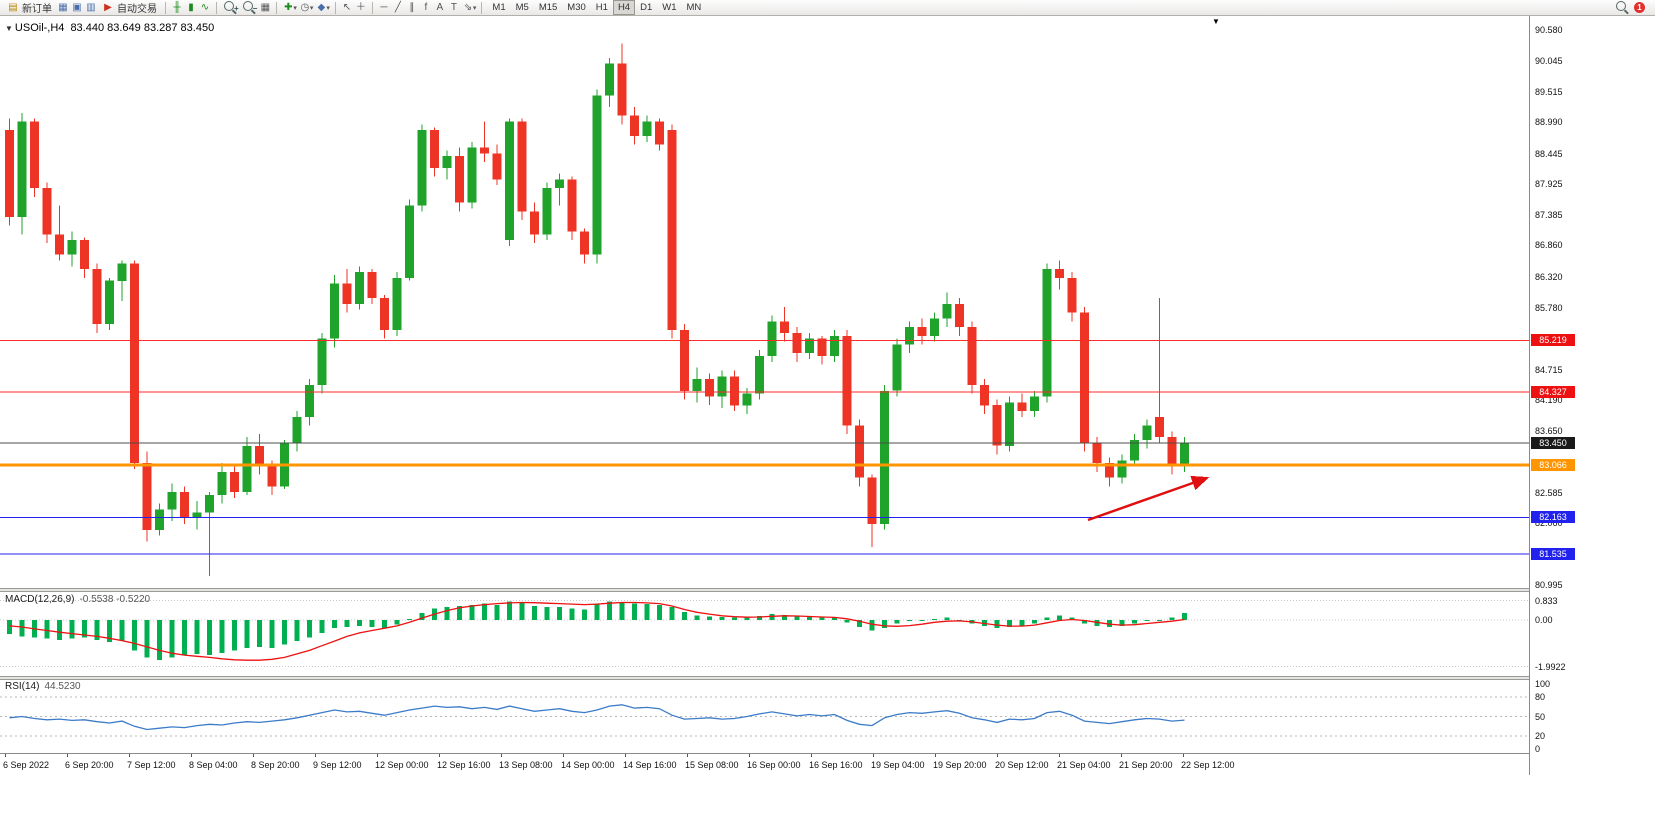  What do you see at coordinates (177, 7) in the screenshot?
I see `bar-chart-icon: ╫` at bounding box center [177, 7].